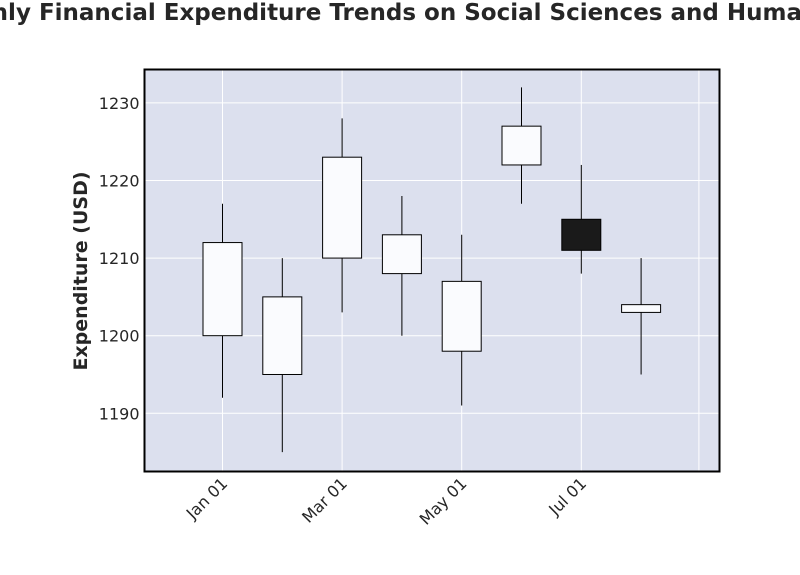  I want to click on y-tick-label: 1210, so click(119, 258).